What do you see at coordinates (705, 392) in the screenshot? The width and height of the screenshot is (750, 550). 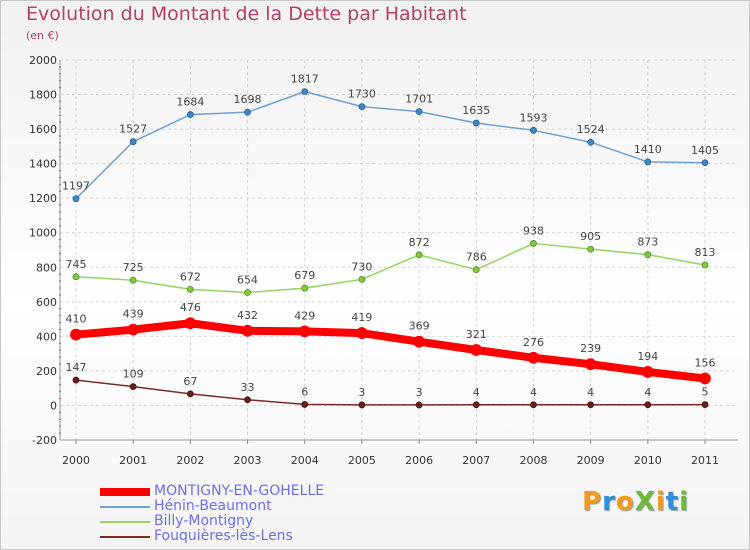 I see `data-label-fouquieres-les-lens: 5` at bounding box center [705, 392].